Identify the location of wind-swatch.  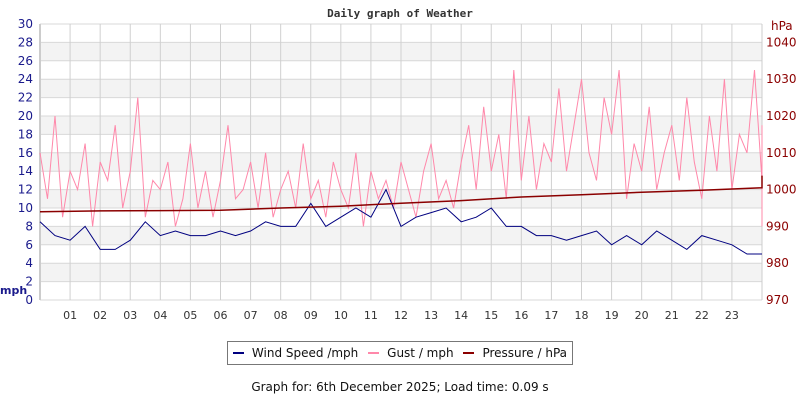
(238, 353).